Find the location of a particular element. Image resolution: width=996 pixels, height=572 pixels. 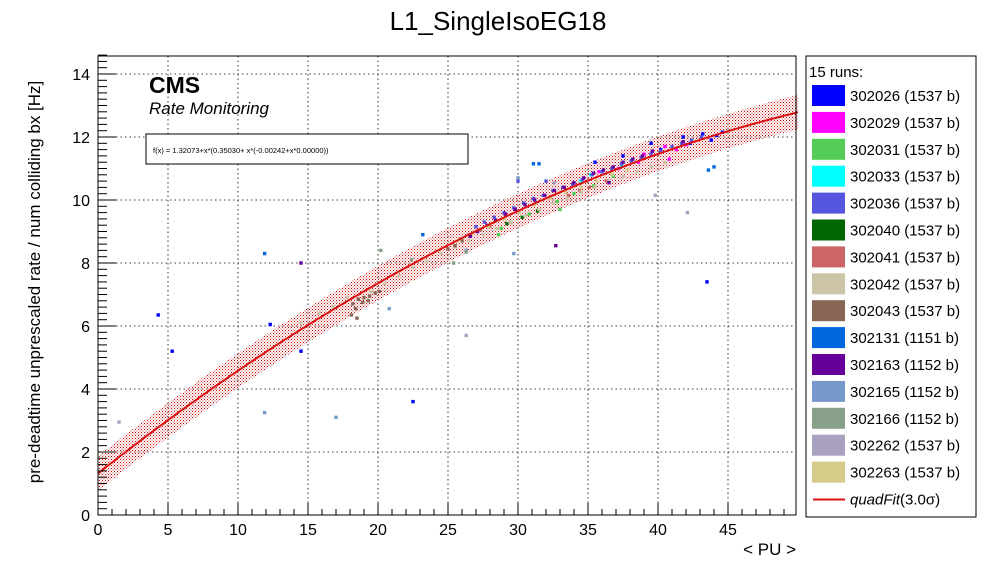

x-tick-label-5: 25 is located at coordinates (448, 530).